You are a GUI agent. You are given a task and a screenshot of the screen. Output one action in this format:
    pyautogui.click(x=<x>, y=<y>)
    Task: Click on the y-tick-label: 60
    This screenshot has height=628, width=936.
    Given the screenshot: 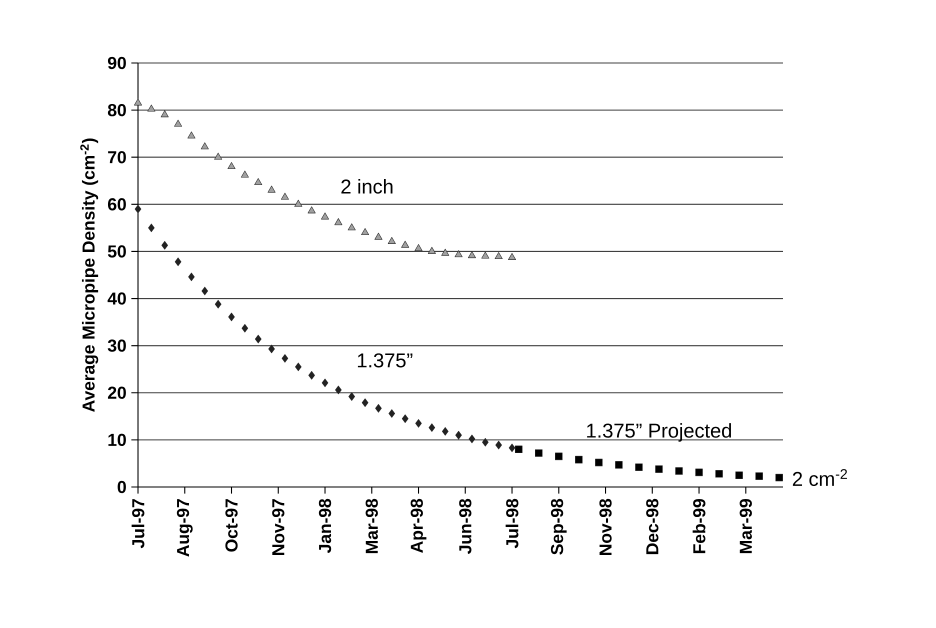 What is the action you would take?
    pyautogui.click(x=117, y=204)
    